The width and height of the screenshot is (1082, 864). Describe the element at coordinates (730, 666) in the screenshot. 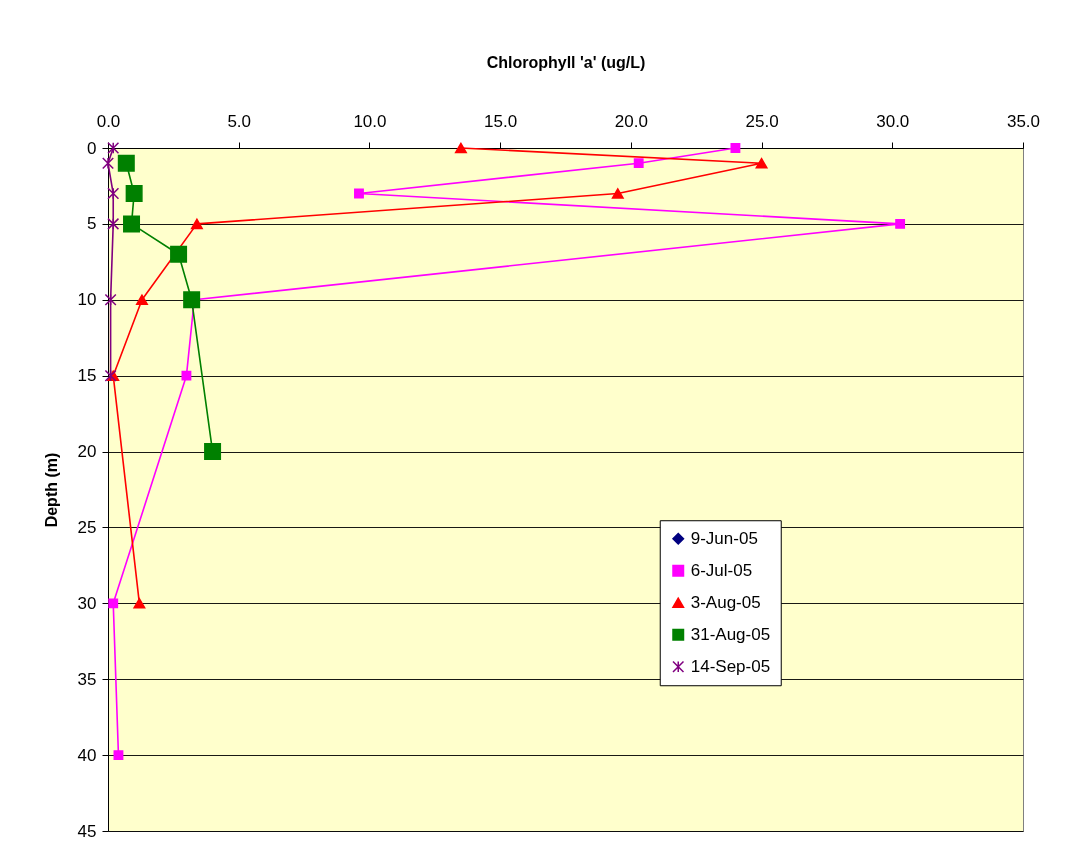

I see `legend-label: 14-Sep-05` at that location.